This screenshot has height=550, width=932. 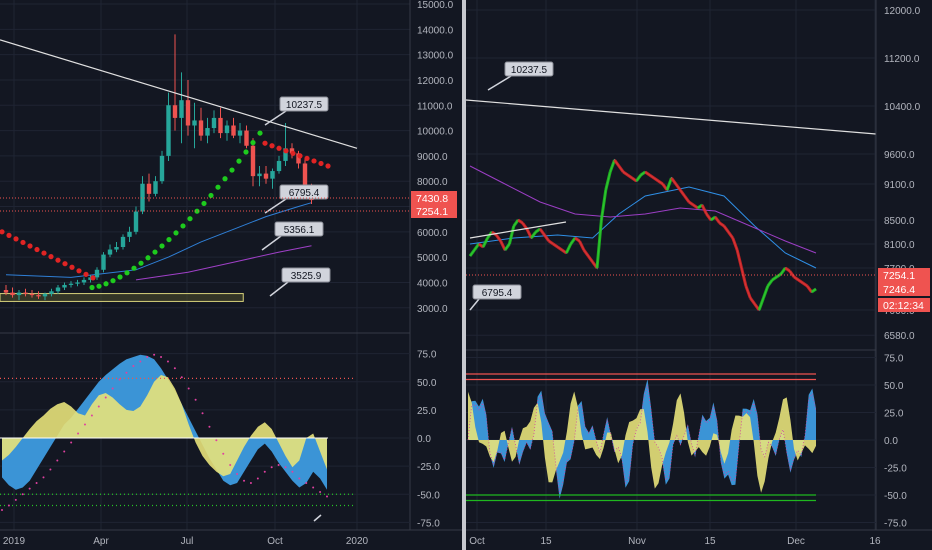 What do you see at coordinates (710, 541) in the screenshot?
I see `right-x-tick-label: 15` at bounding box center [710, 541].